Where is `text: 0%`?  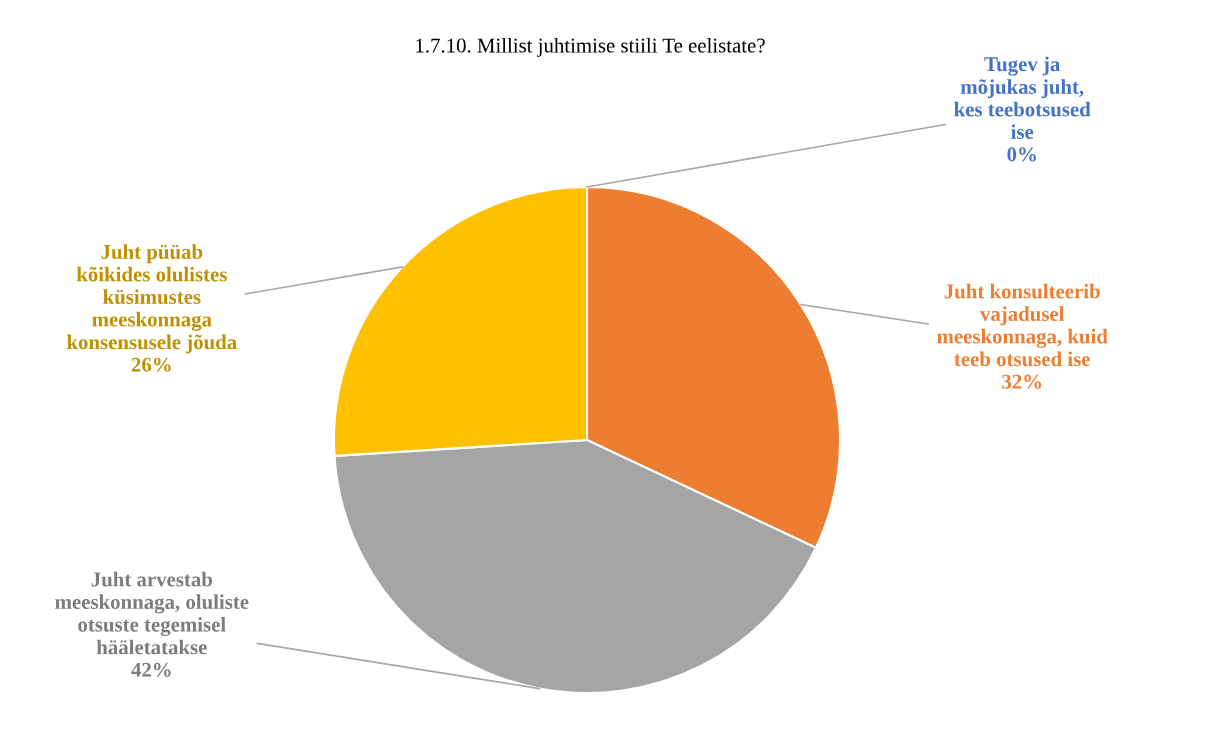 text: 0% is located at coordinates (1021, 154).